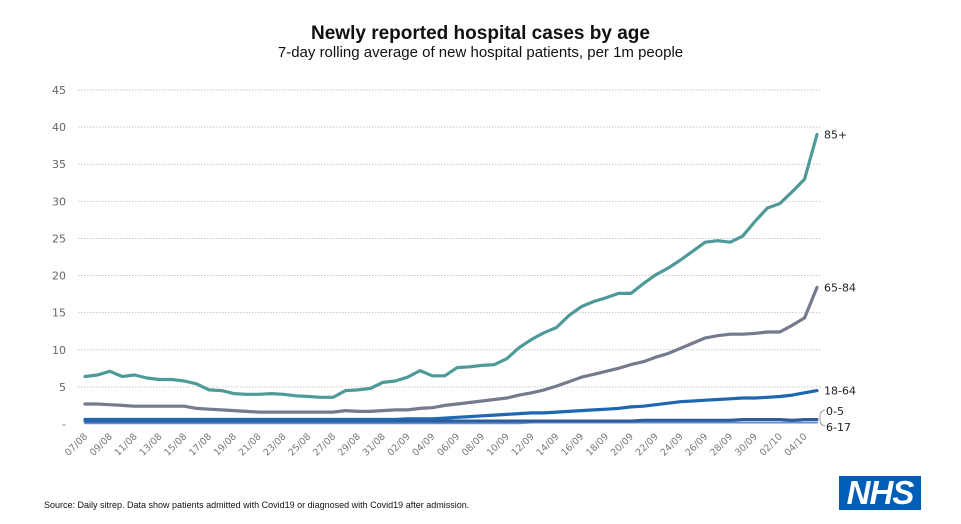 The height and width of the screenshot is (524, 961). Describe the element at coordinates (59, 257) in the screenshot. I see `y-axis-ticks: - 5 10 15 20 25 30 35 40 45` at that location.